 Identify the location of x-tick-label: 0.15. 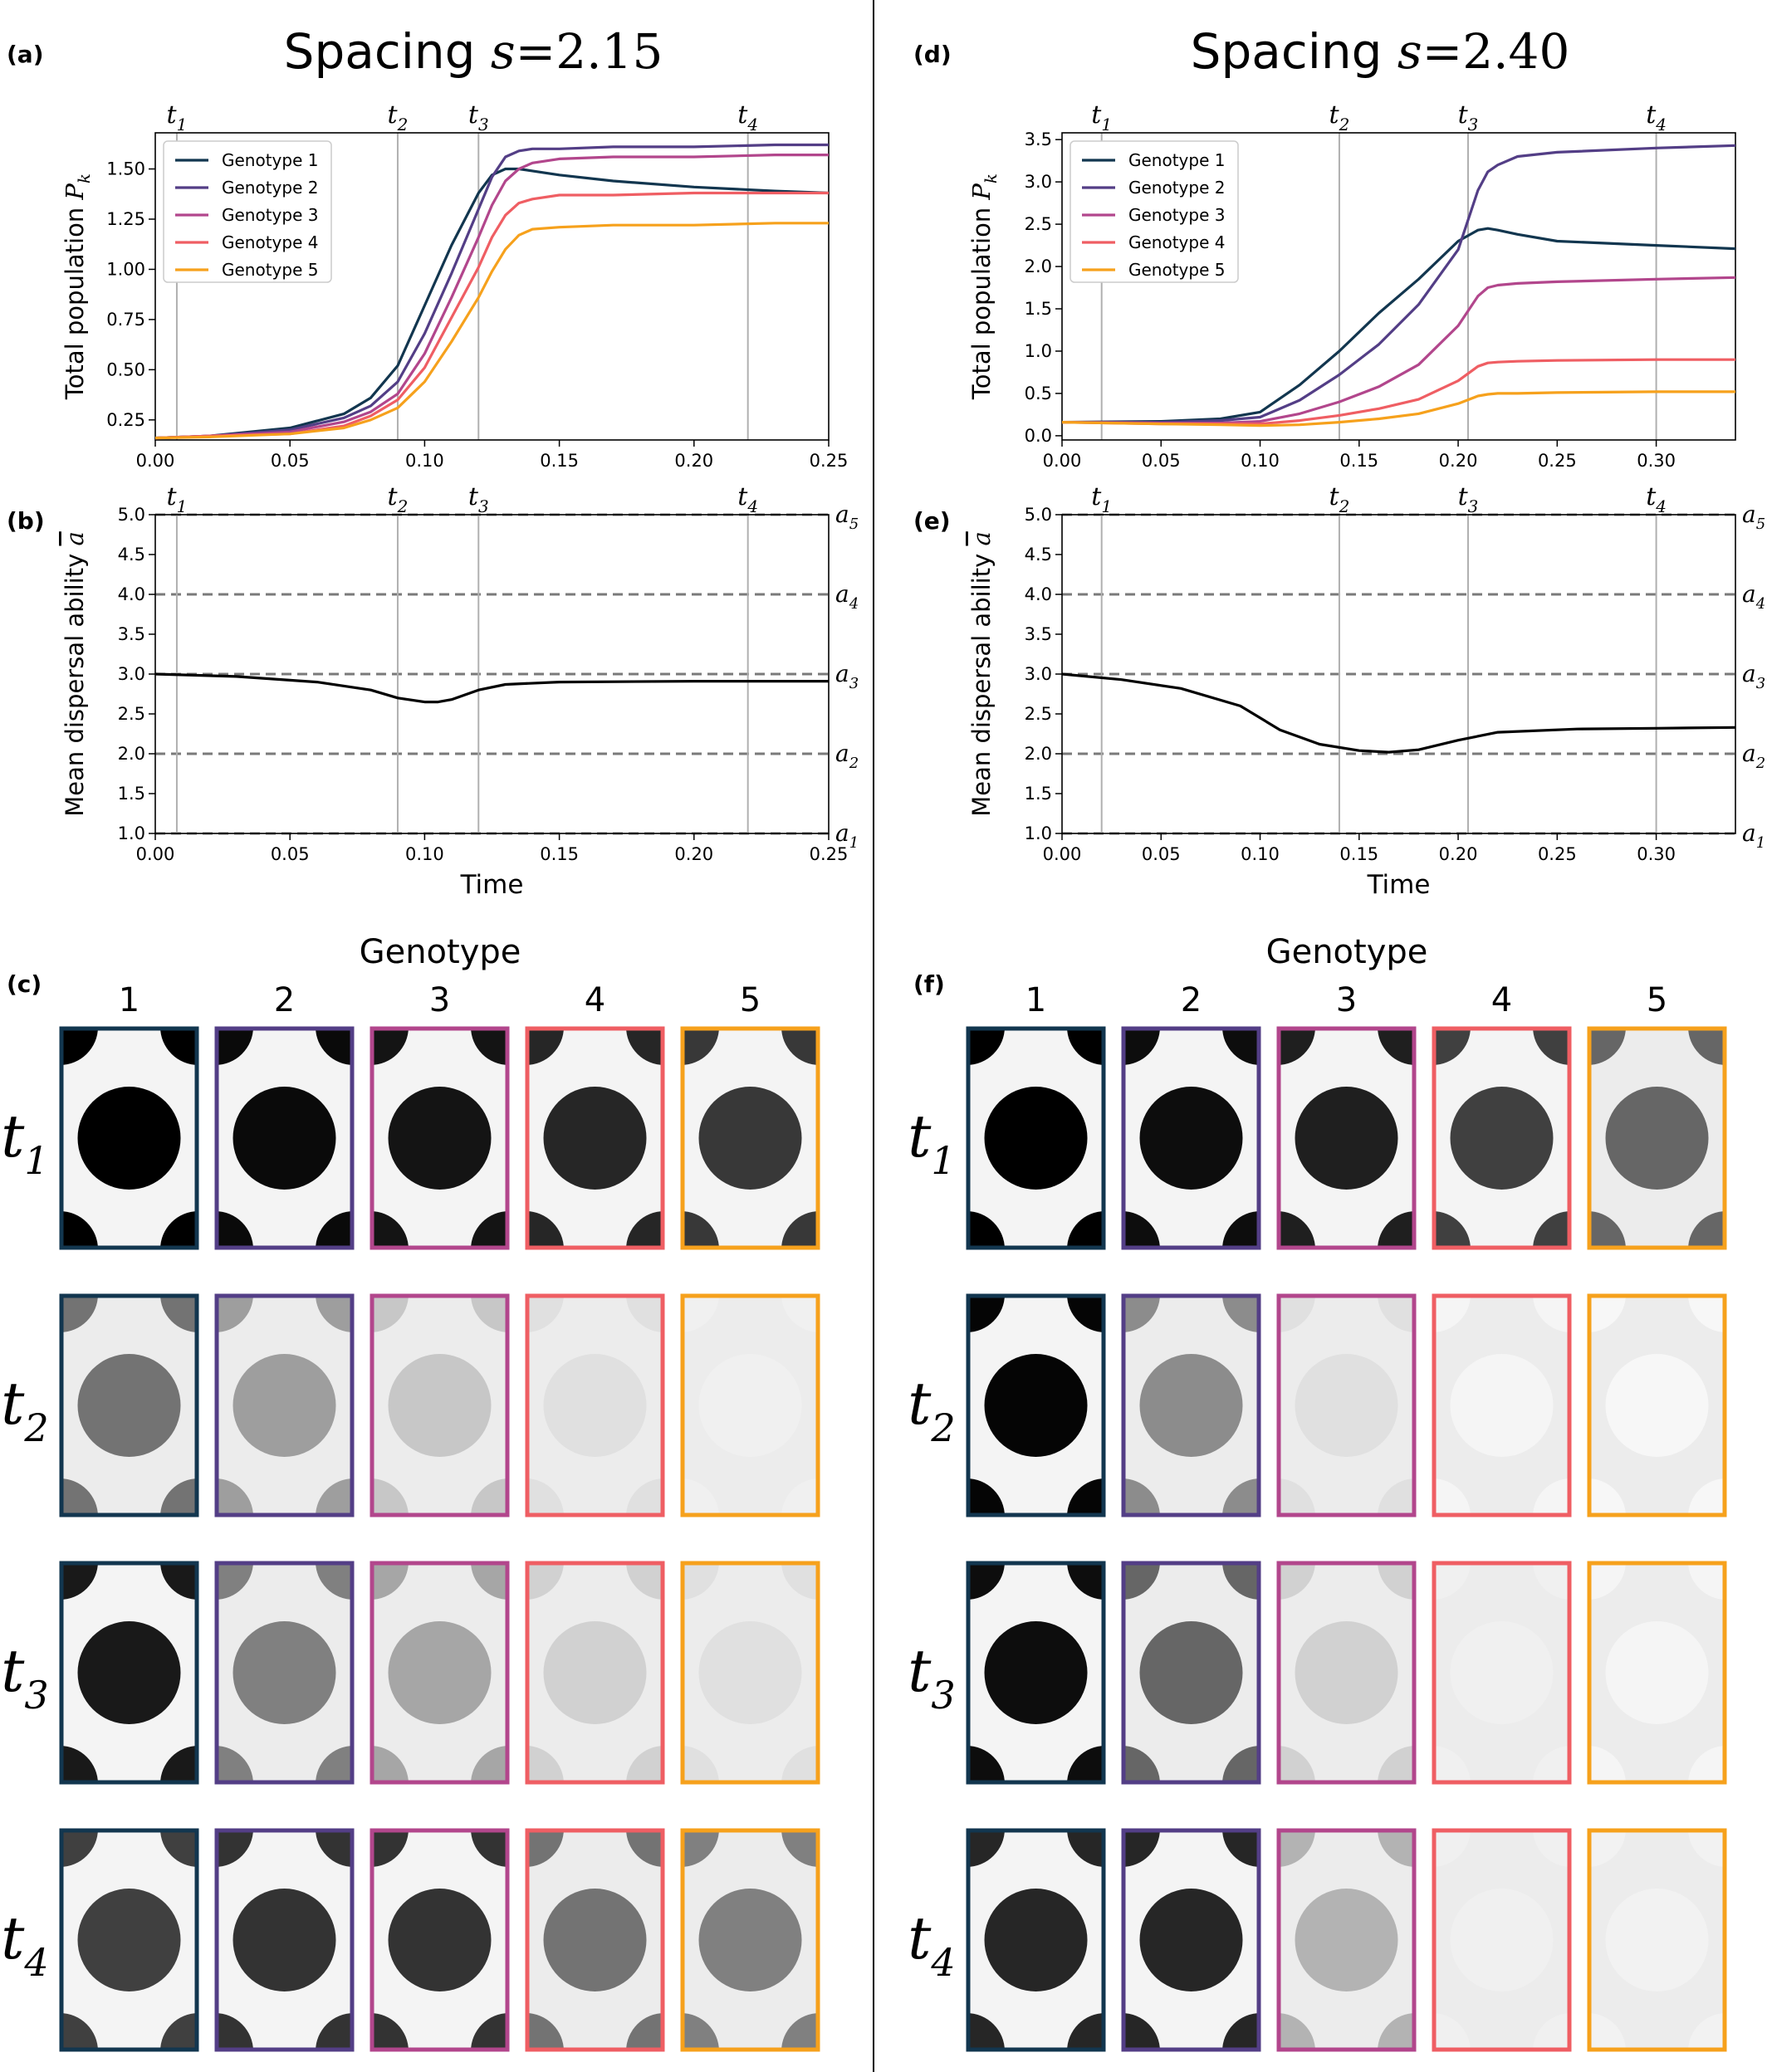
(1358, 854).